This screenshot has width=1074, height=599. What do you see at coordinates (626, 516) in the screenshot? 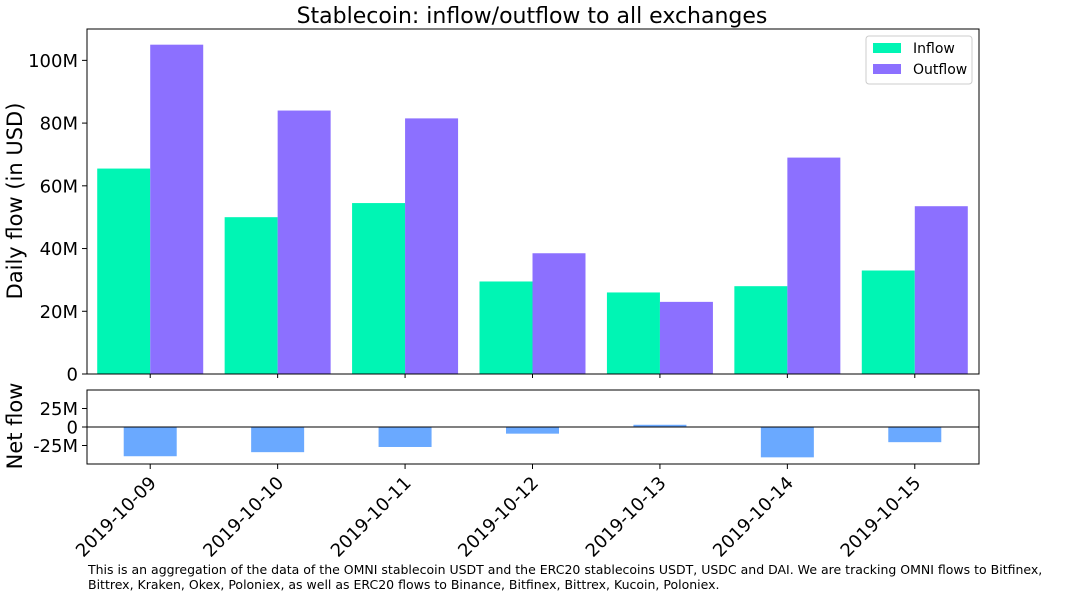
I see `x-tick-label: 2019-10-13` at bounding box center [626, 516].